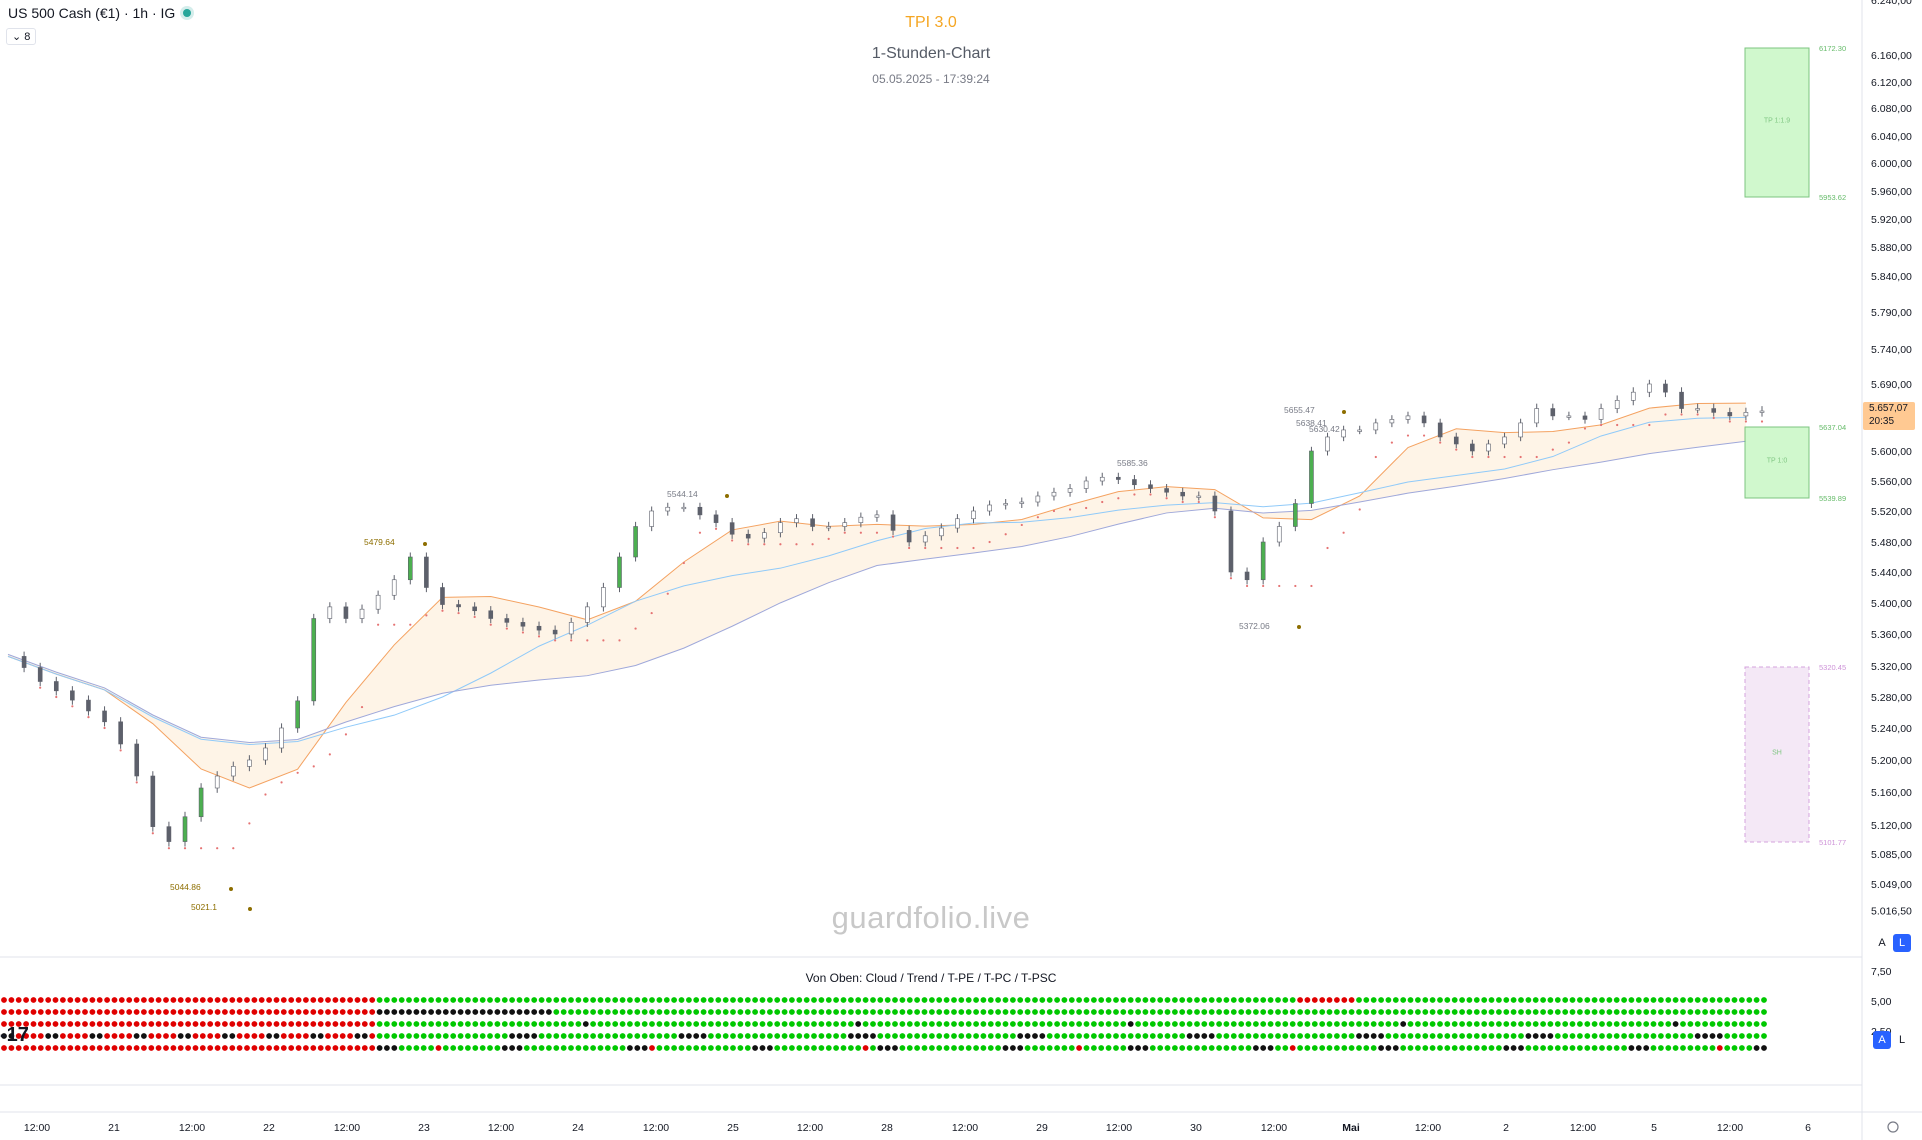  Describe the element at coordinates (92, 13) in the screenshot. I see `symbol-title: US 500 Cash (€1) · 1h · IG` at that location.